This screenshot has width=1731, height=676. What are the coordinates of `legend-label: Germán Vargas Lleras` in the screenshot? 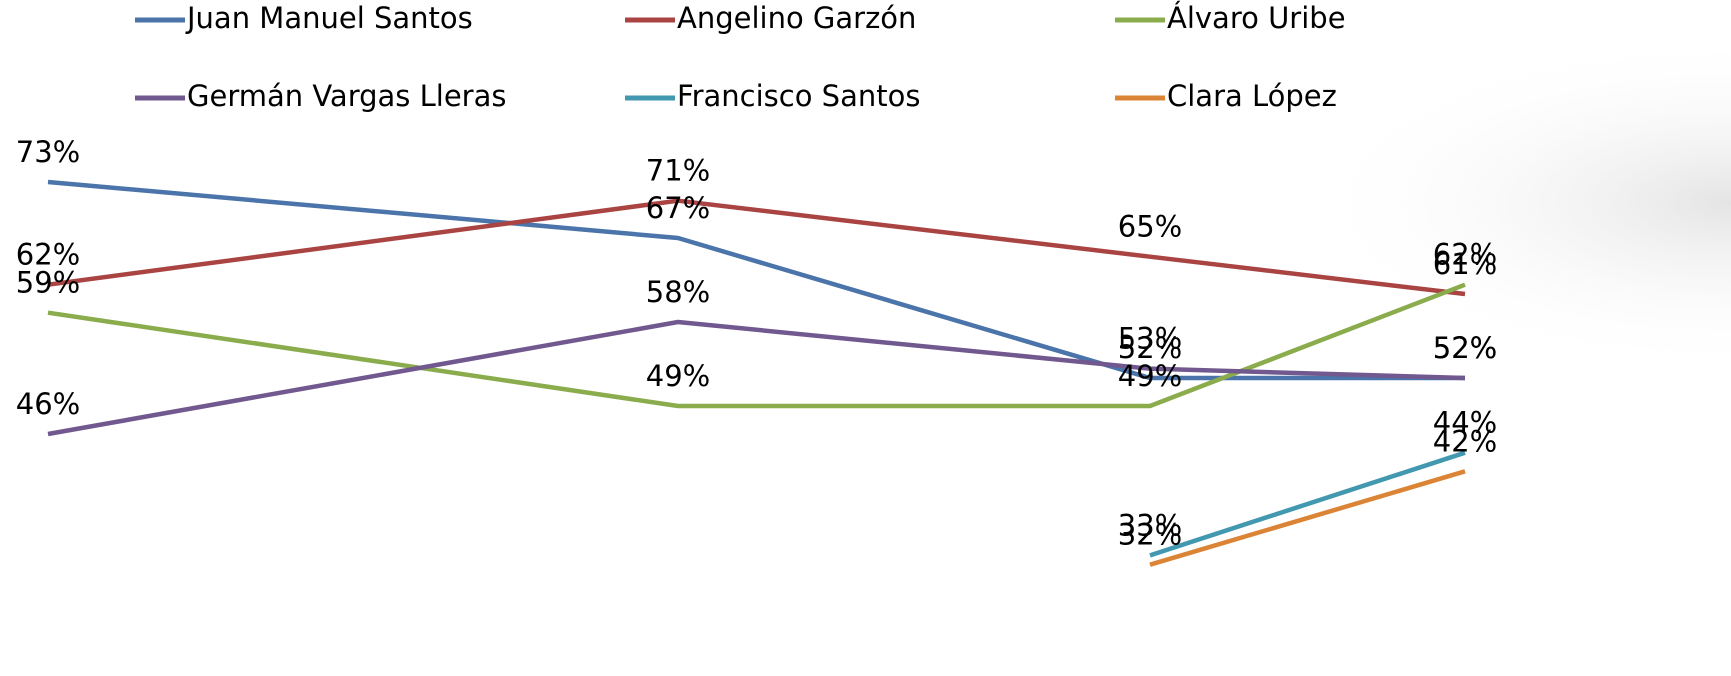 It's located at (346, 96).